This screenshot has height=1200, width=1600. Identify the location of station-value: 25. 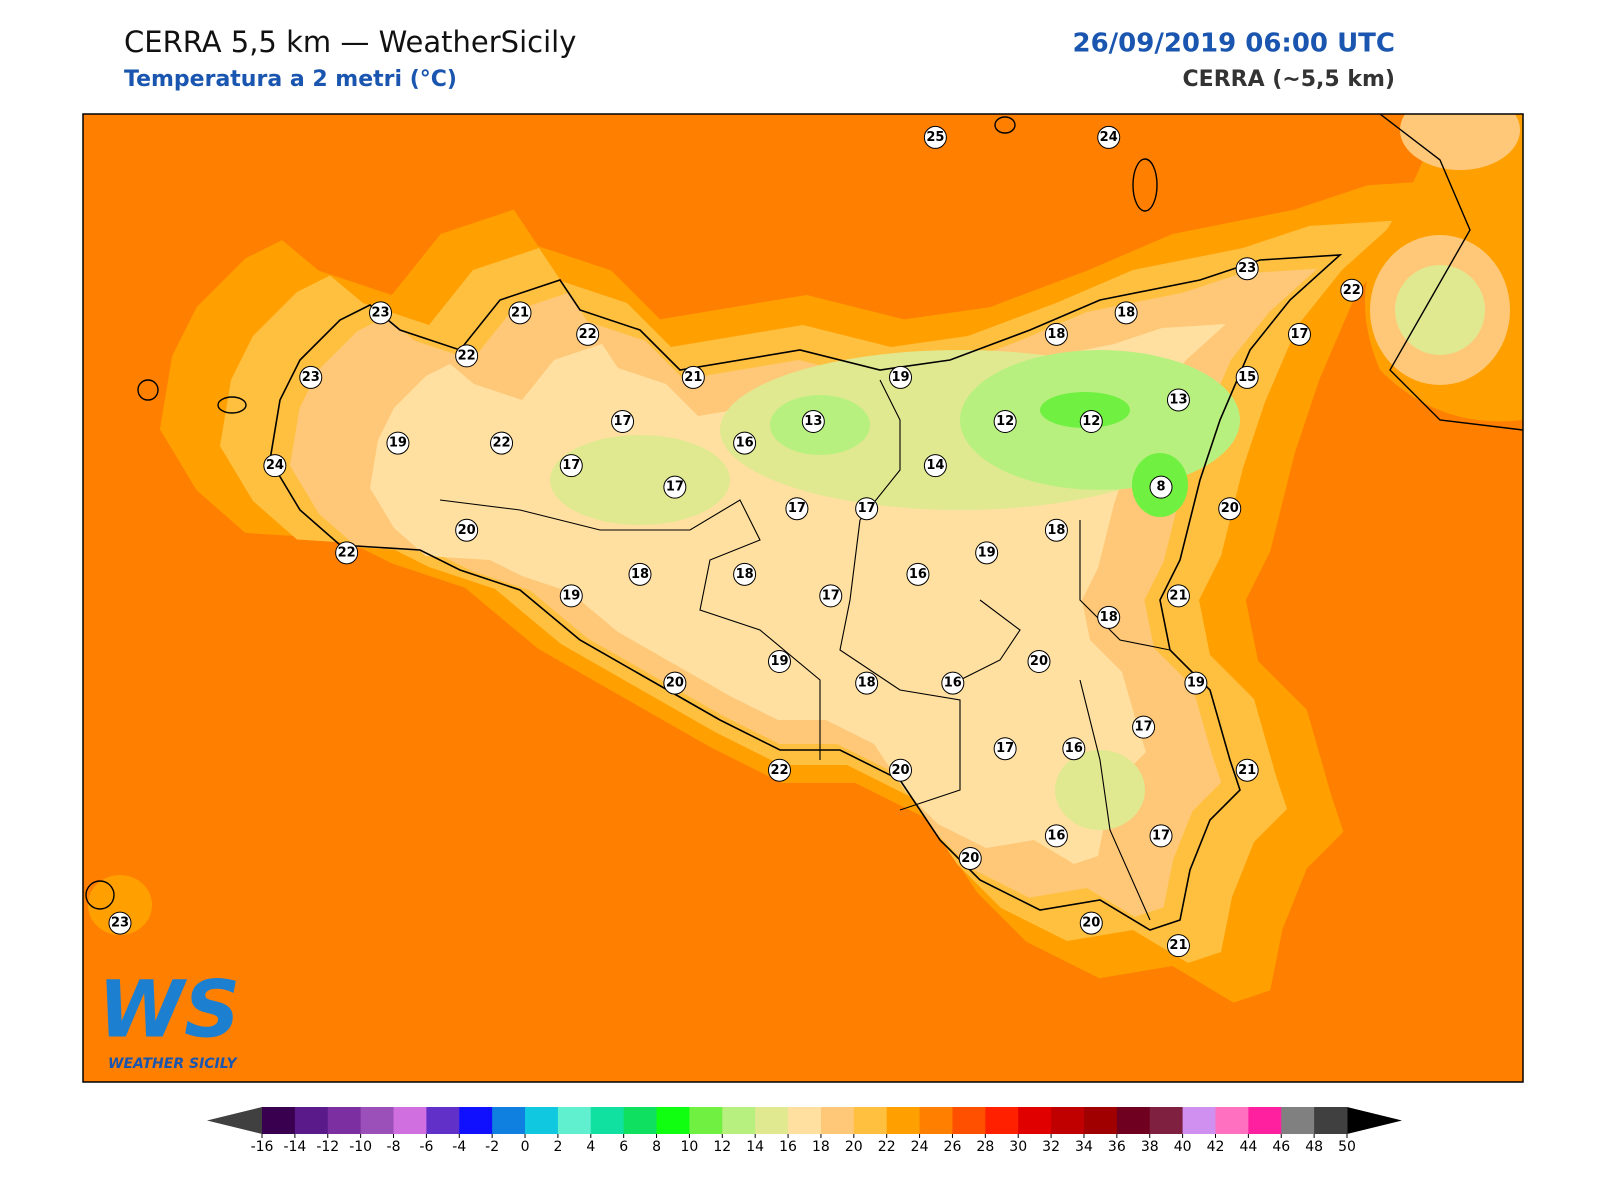
(935, 137).